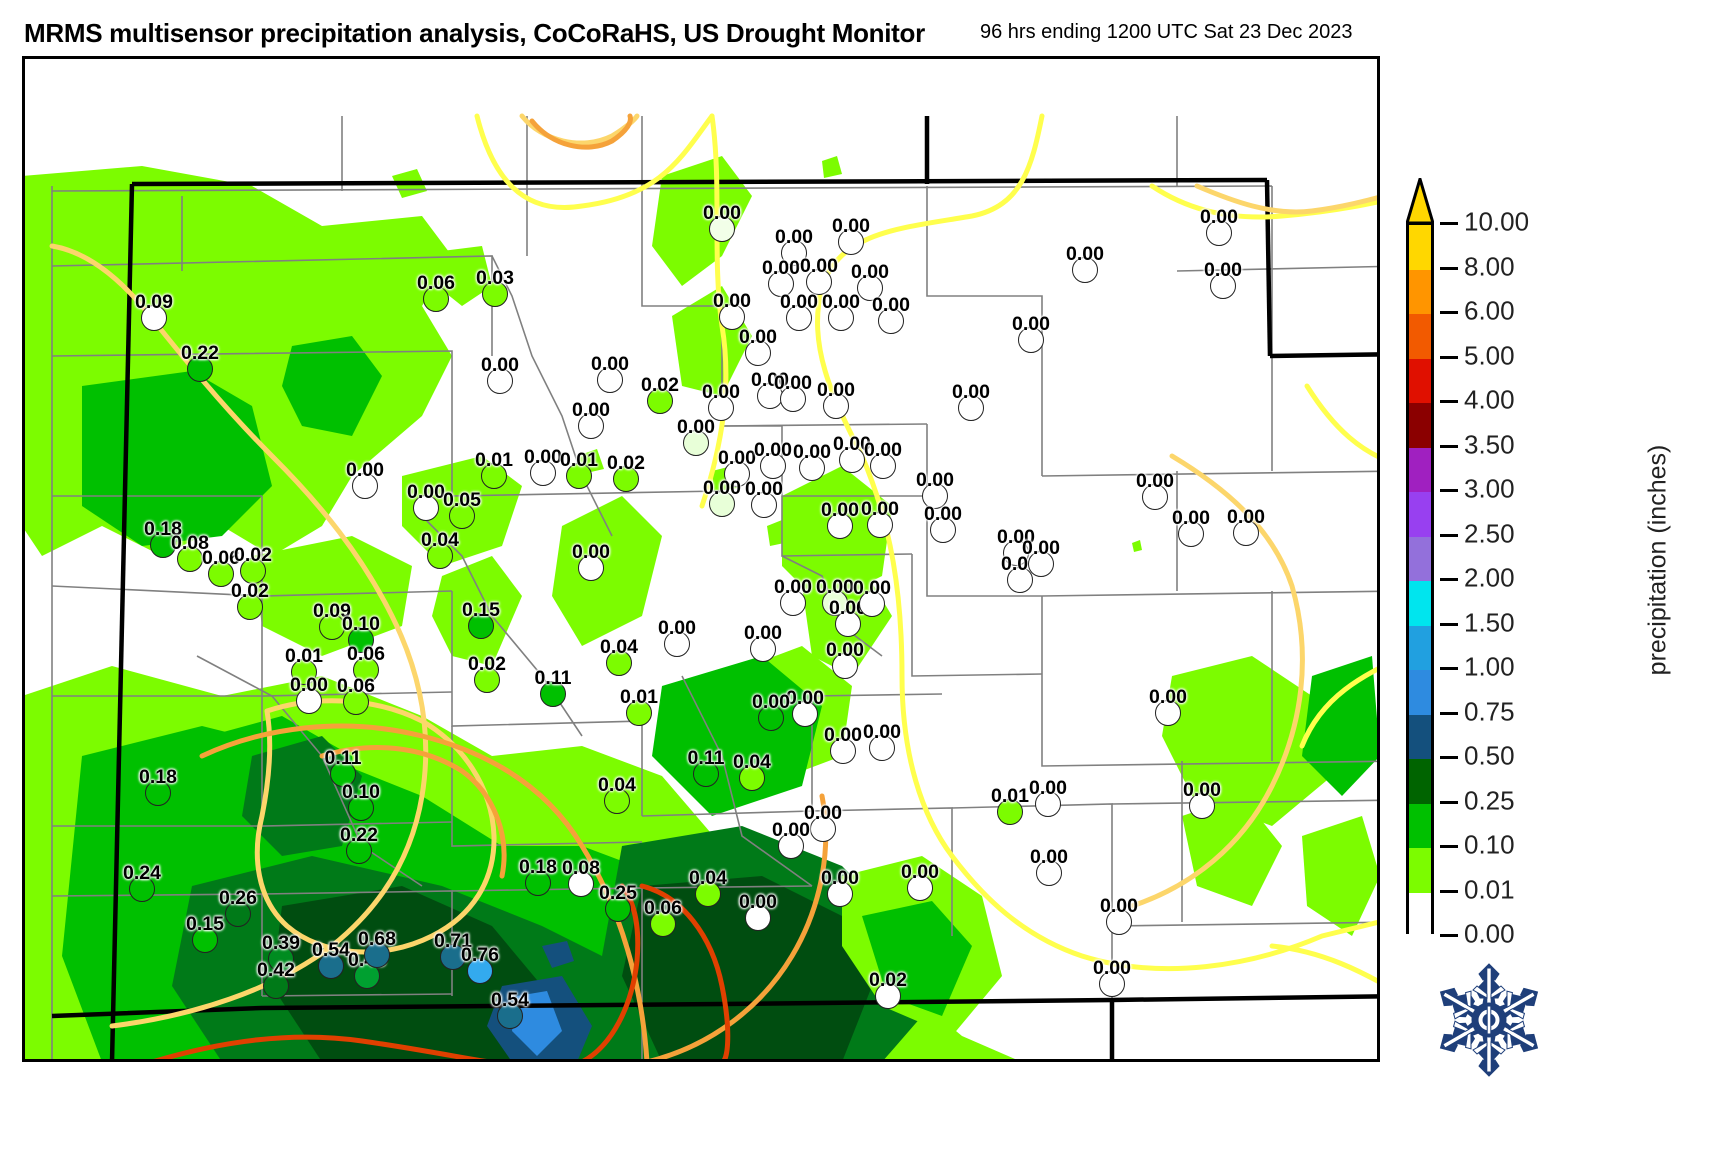 The height and width of the screenshot is (1174, 1720). What do you see at coordinates (377, 948) in the screenshot?
I see `station-plot: 0.68` at bounding box center [377, 948].